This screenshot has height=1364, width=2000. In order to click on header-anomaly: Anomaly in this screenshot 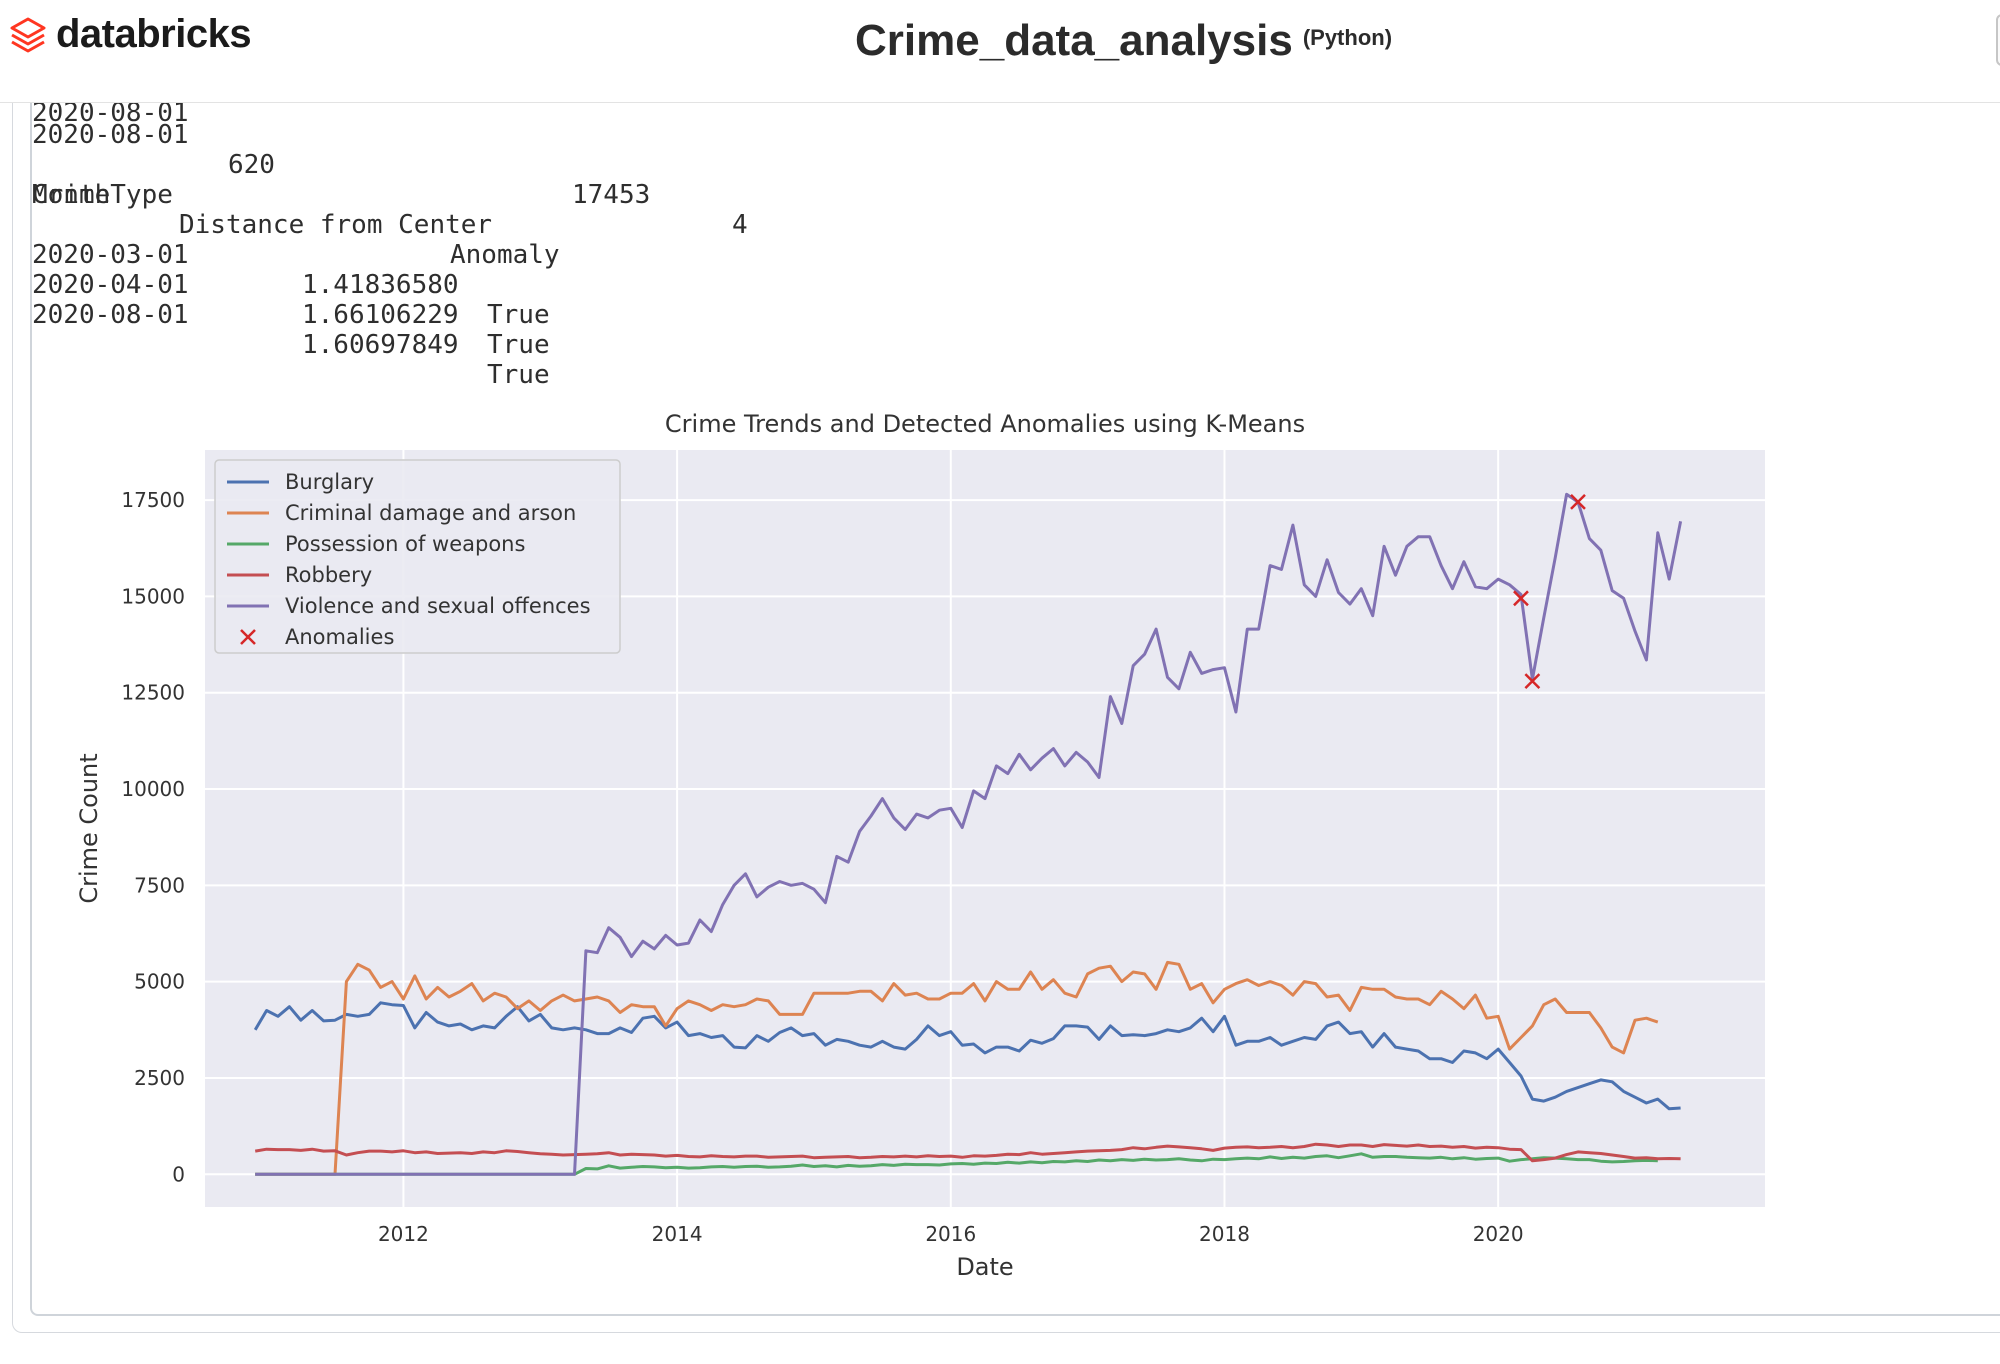, I will do `click(505, 255)`.